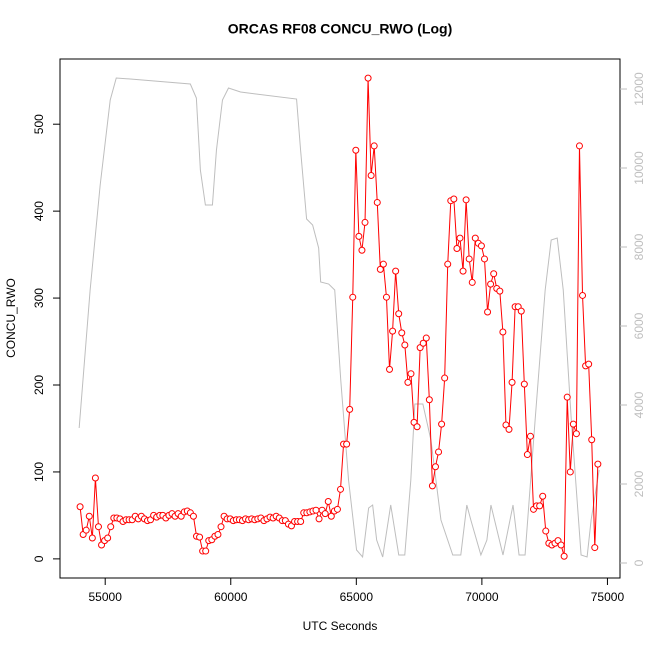  What do you see at coordinates (357, 597) in the screenshot?
I see `x-tick-label: 65000` at bounding box center [357, 597].